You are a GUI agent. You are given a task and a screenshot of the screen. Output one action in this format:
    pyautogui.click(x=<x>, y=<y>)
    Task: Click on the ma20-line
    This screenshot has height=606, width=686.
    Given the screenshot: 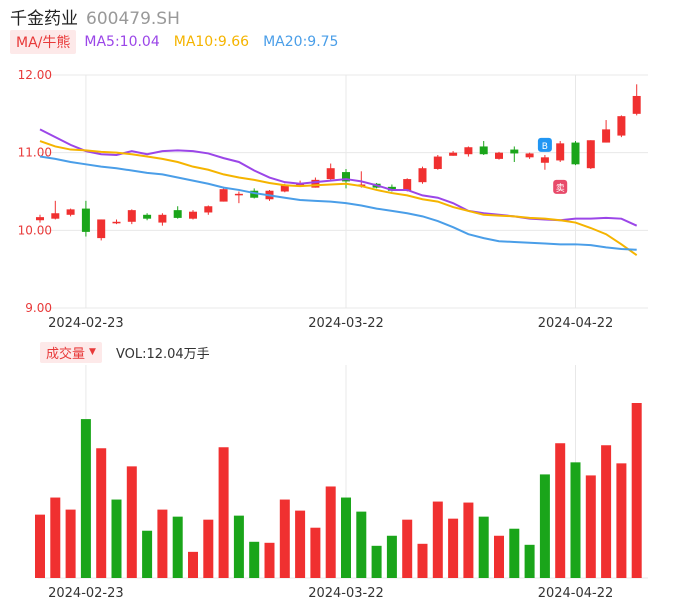 What is the action you would take?
    pyautogui.click(x=338, y=203)
    